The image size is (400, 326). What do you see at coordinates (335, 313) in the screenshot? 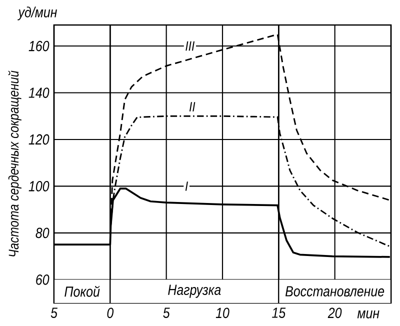
I see `x-tick-label: 20` at bounding box center [335, 313].